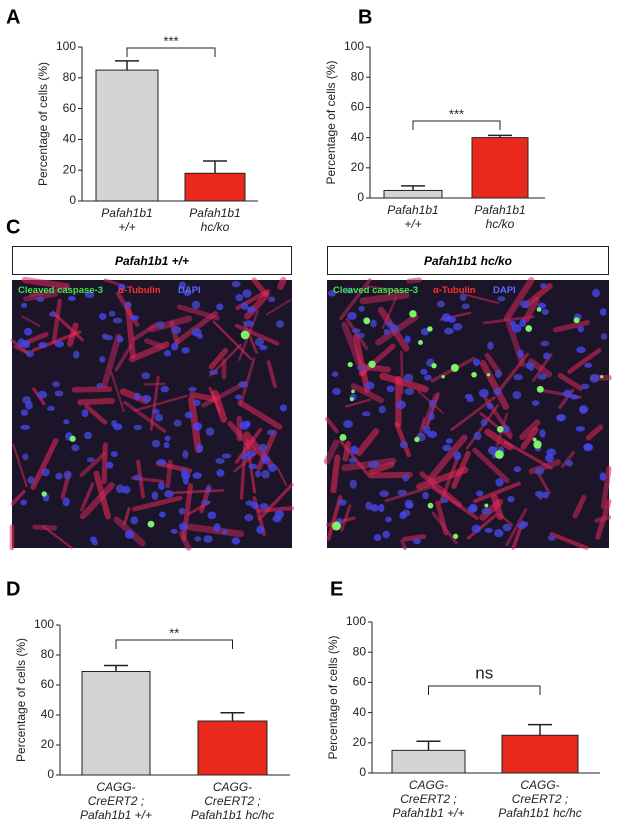  What do you see at coordinates (174, 632) in the screenshot?
I see `significance-label: **` at bounding box center [174, 632].